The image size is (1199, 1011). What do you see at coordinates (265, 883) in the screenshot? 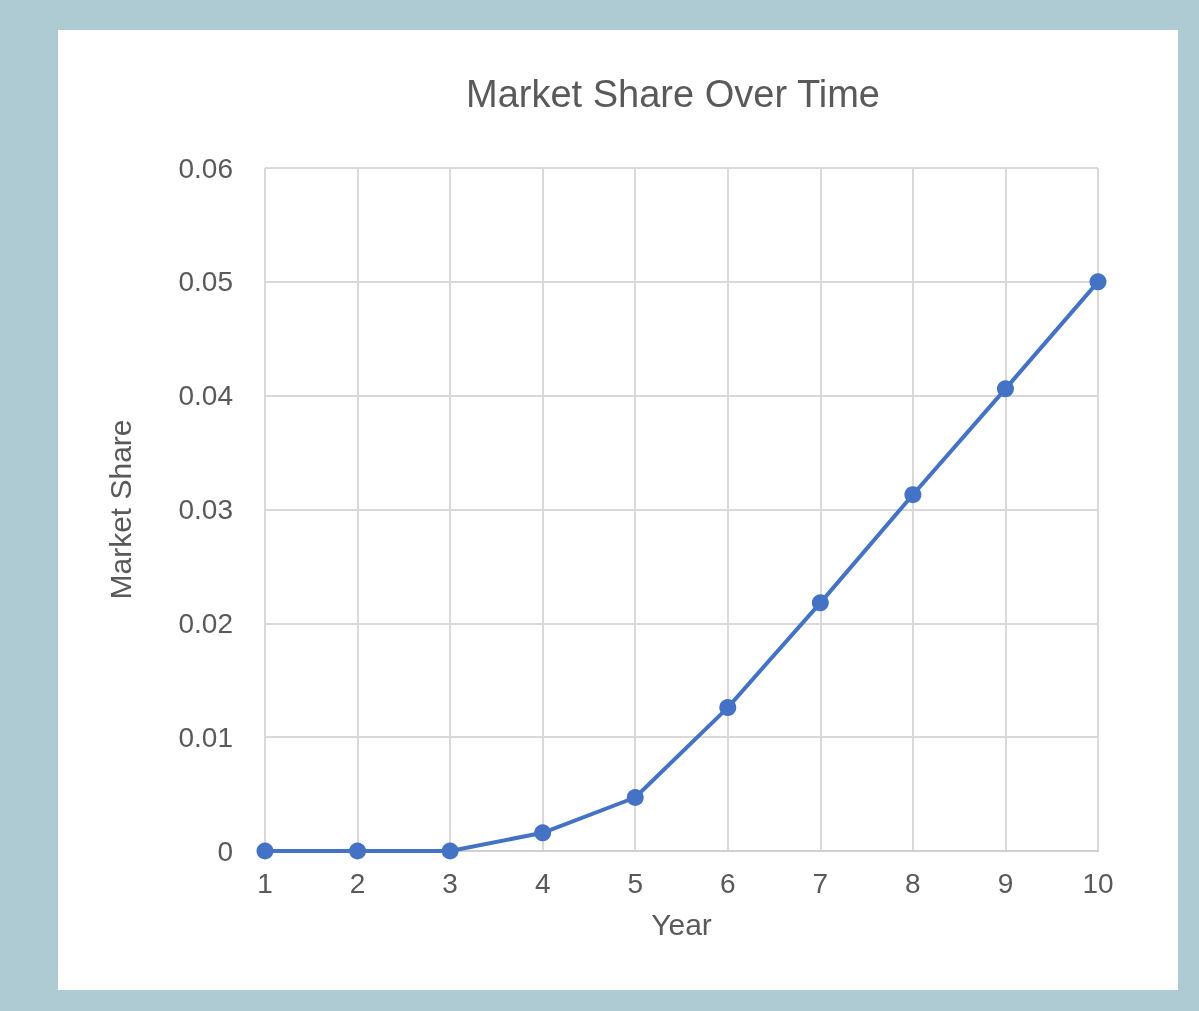
I see `x-tick-label: 1` at bounding box center [265, 883].